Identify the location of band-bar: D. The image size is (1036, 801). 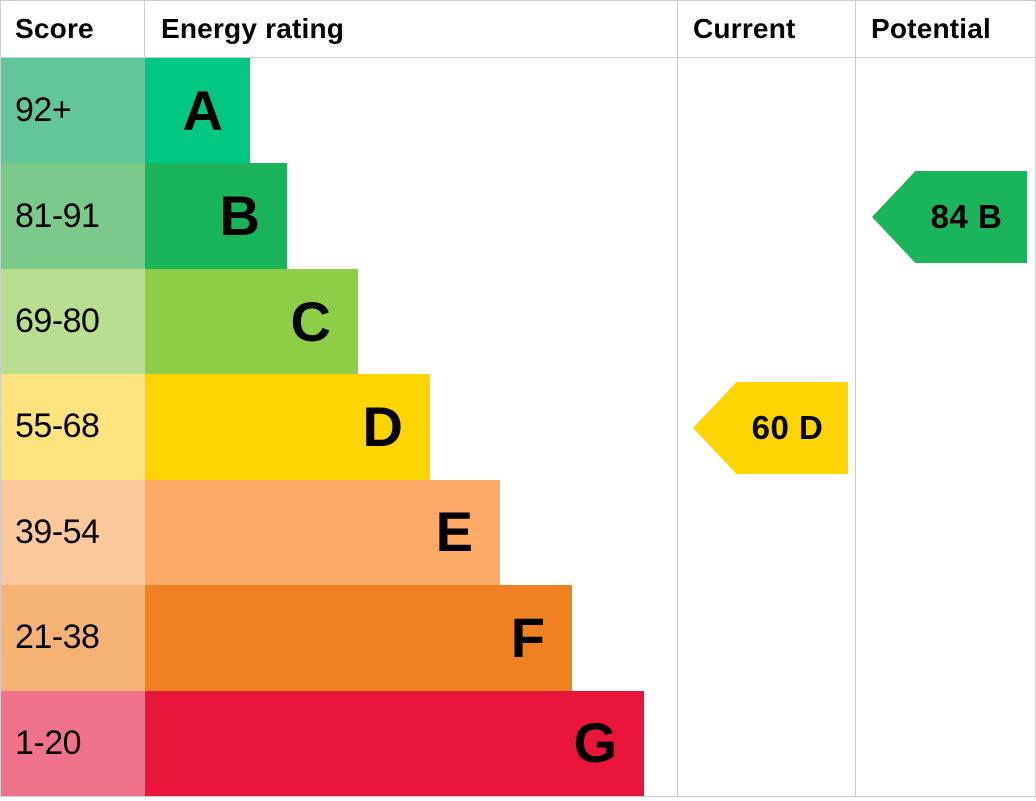
(287, 427).